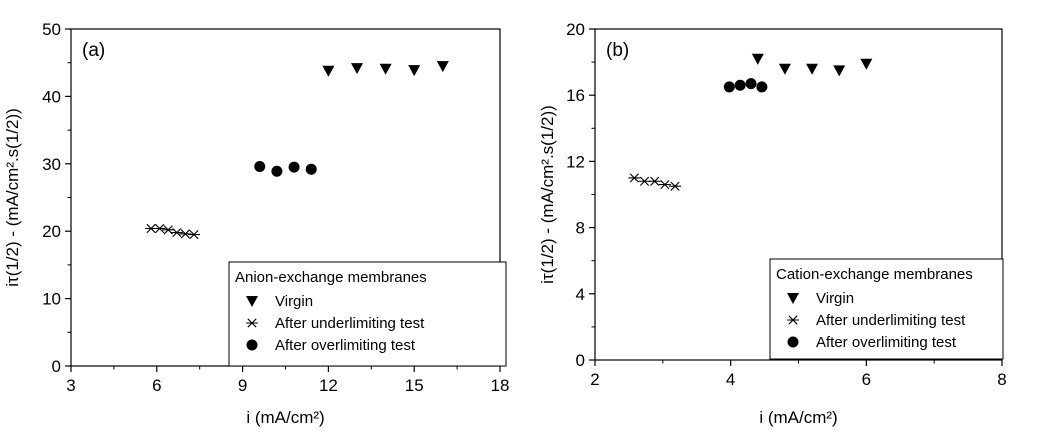 The height and width of the screenshot is (431, 1037). Describe the element at coordinates (93, 50) in the screenshot. I see `panel-tag: (a)` at that location.